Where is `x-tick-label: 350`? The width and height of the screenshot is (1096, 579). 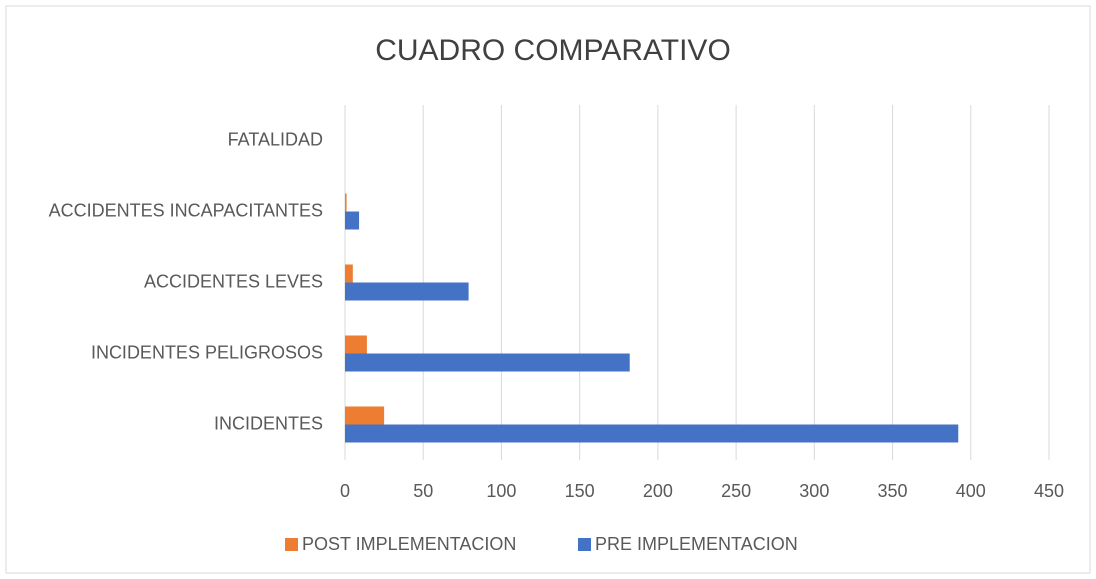
x-tick-label: 350 is located at coordinates (893, 491).